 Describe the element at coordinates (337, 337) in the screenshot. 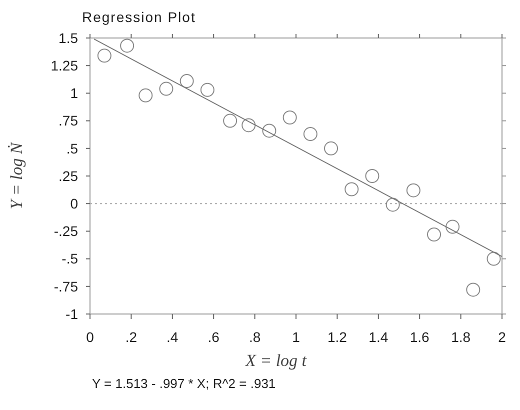

I see `x-tick-label: 1.2` at that location.